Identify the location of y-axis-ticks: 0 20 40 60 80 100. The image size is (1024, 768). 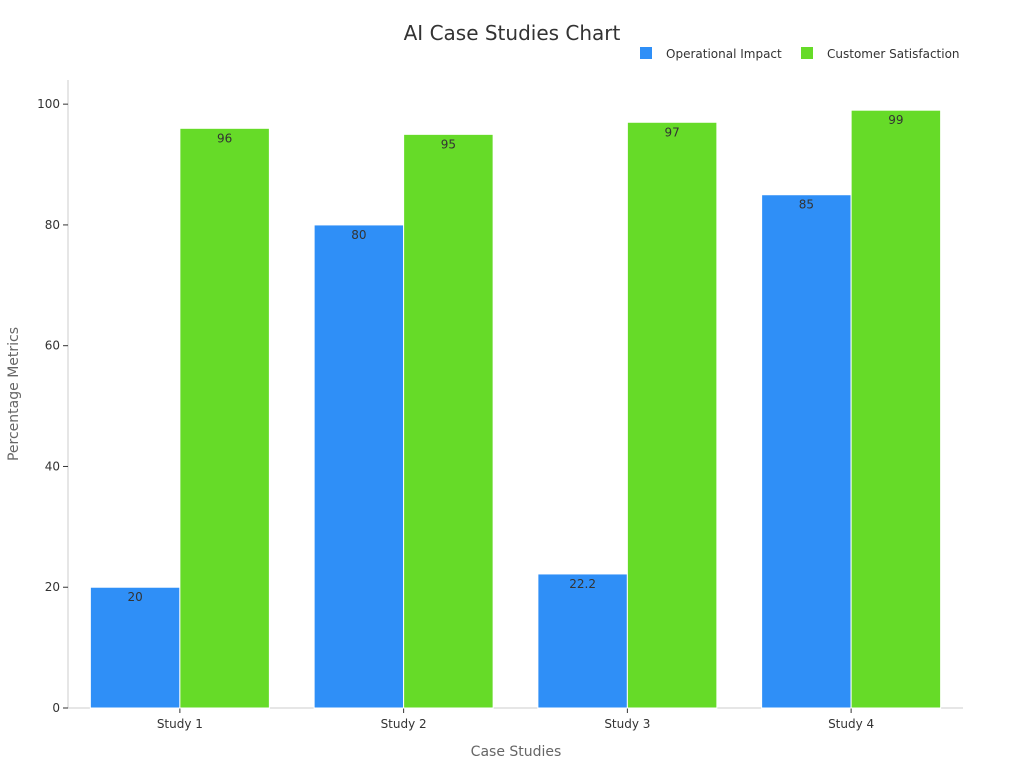
(52, 406).